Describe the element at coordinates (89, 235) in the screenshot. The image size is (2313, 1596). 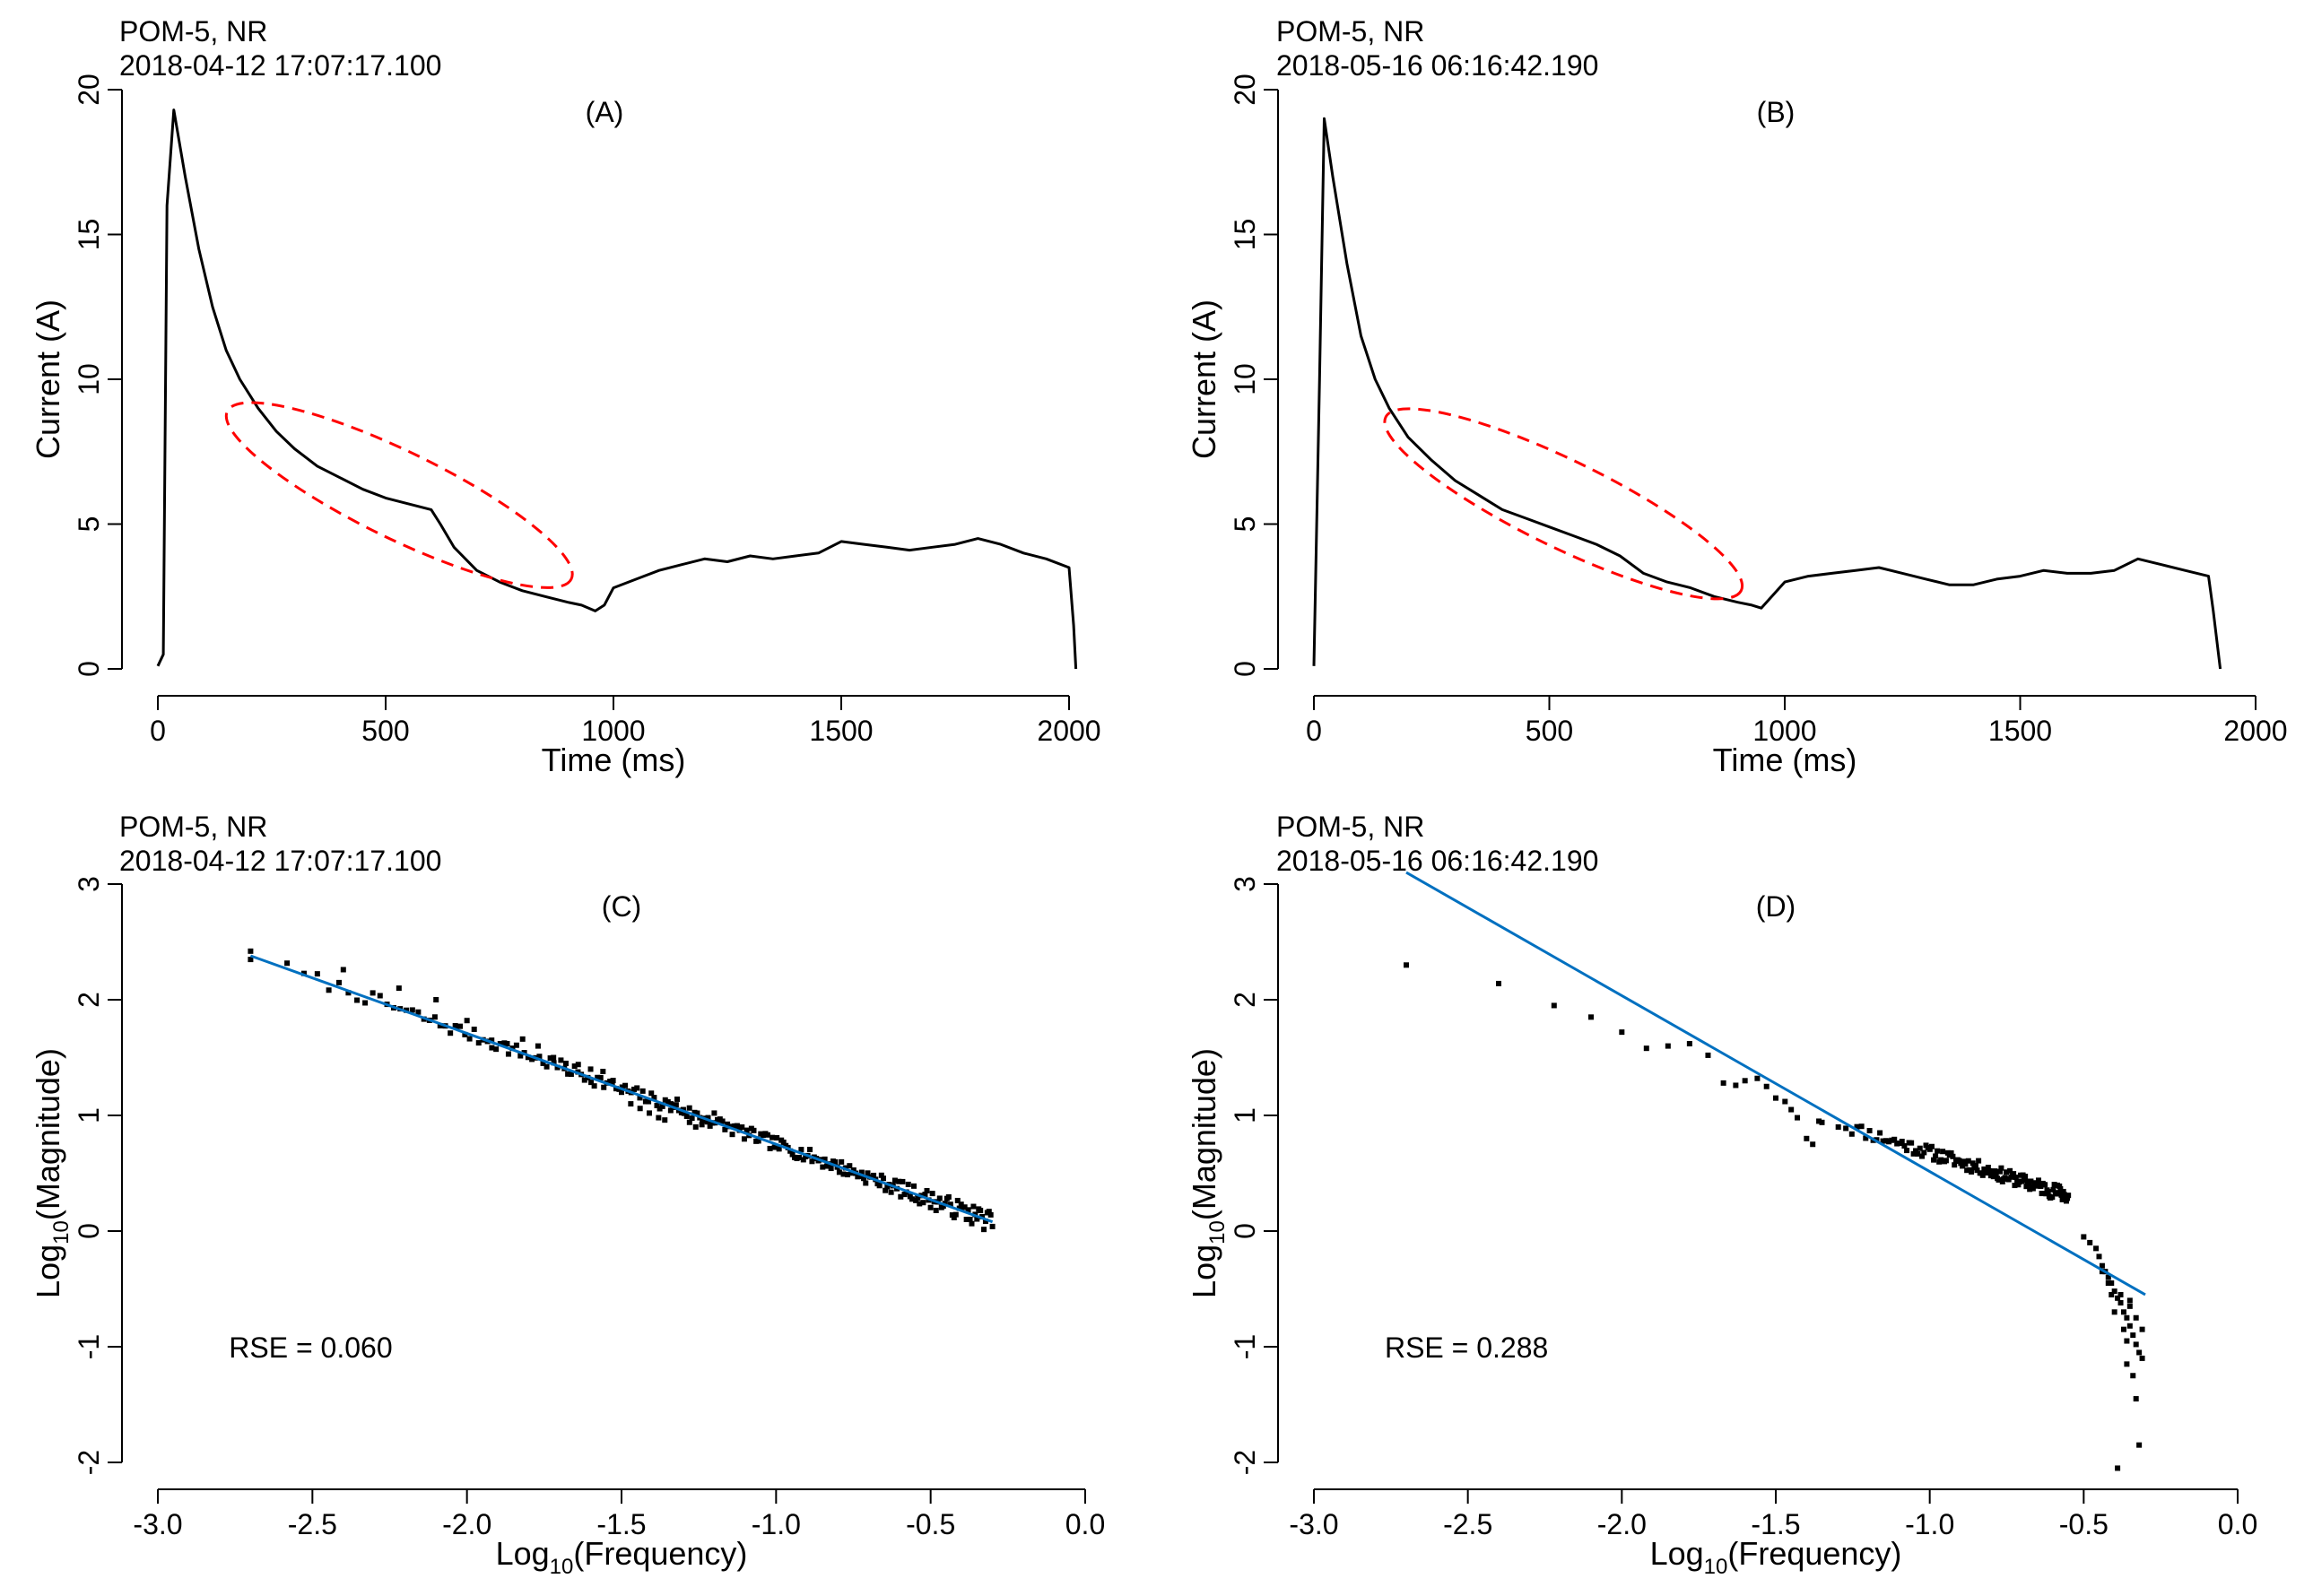
I see `y-tick-label: 15` at that location.